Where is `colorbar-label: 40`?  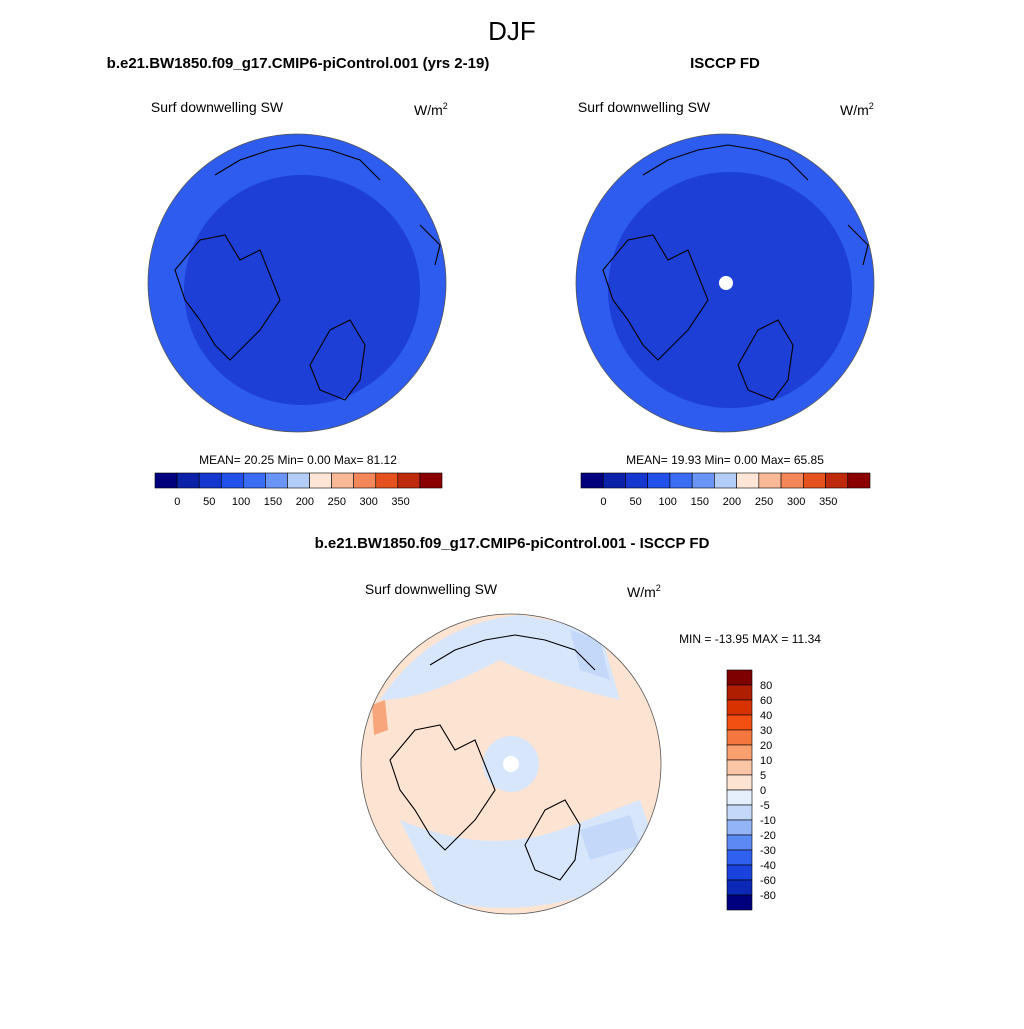 colorbar-label: 40 is located at coordinates (766, 716).